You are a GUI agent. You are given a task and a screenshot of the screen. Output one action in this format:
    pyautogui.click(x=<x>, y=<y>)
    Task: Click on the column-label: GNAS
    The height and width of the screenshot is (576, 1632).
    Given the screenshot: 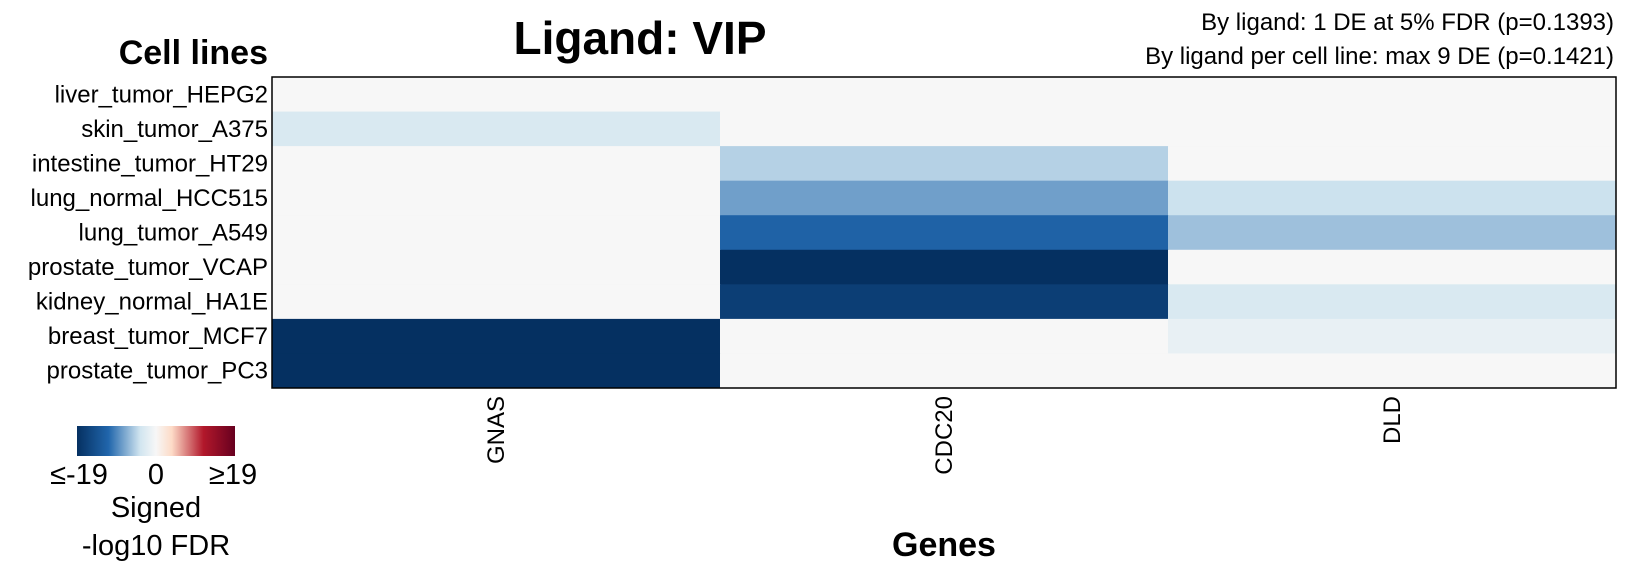 What is the action you would take?
    pyautogui.click(x=496, y=430)
    